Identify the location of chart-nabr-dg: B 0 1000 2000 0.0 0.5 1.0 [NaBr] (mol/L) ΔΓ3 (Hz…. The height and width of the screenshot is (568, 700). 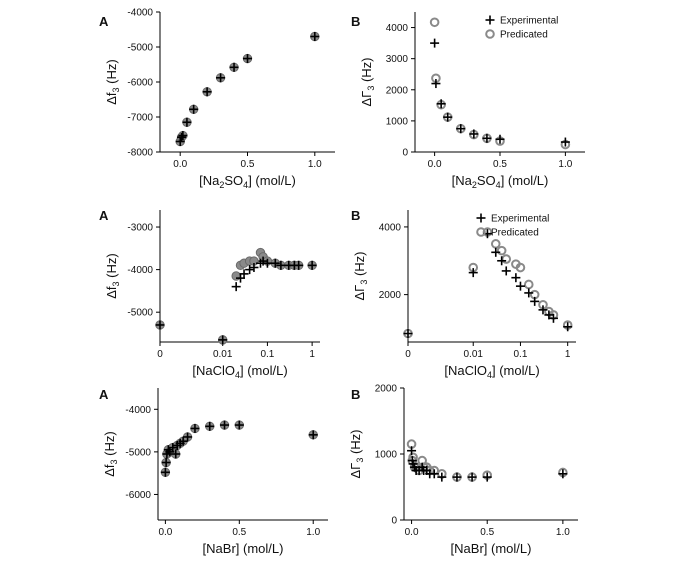
(463, 470).